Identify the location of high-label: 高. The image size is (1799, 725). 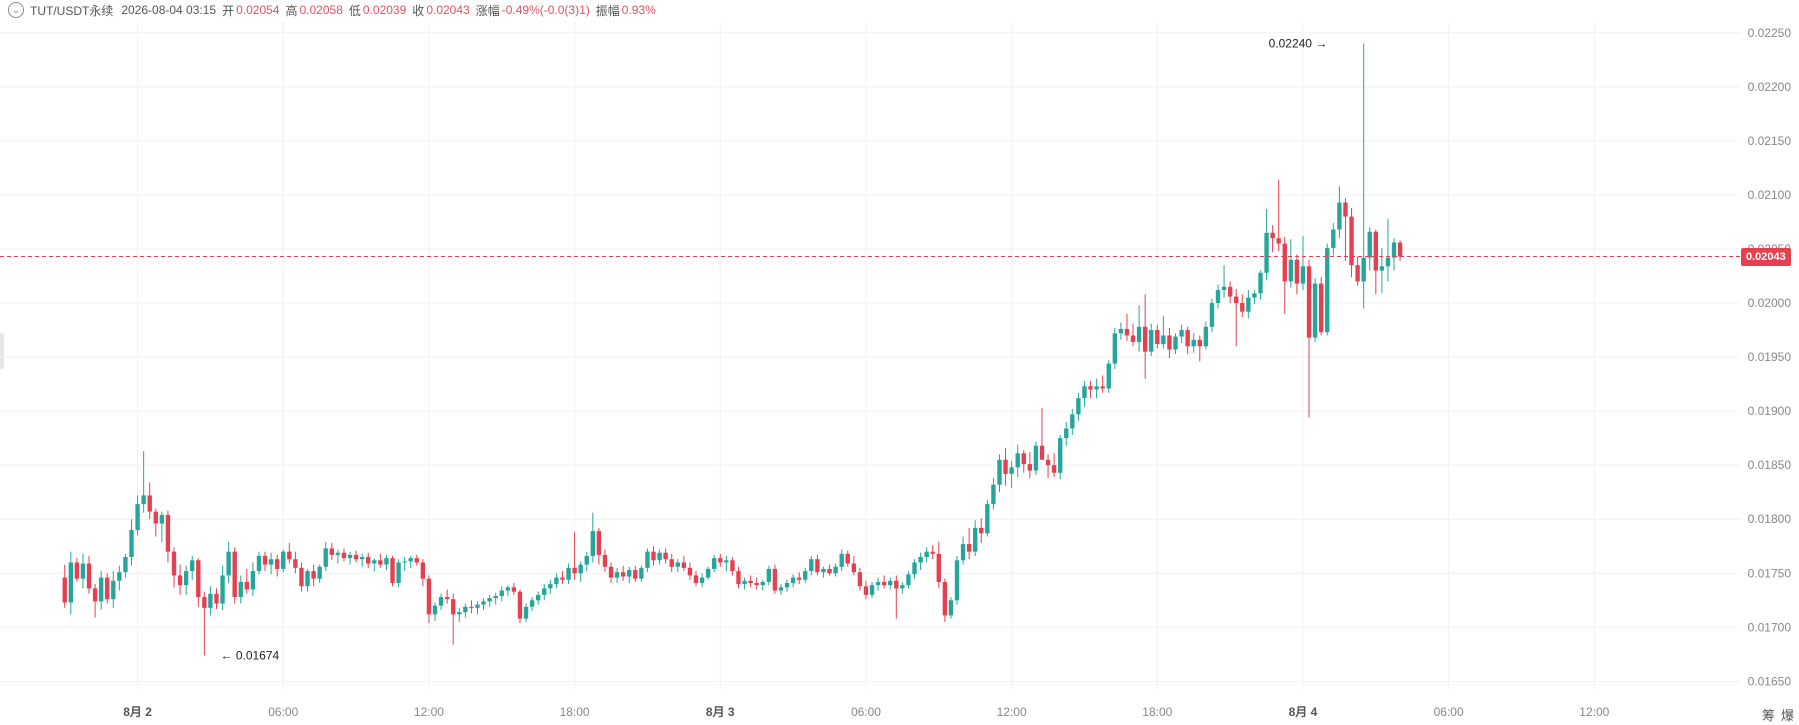
(291, 10).